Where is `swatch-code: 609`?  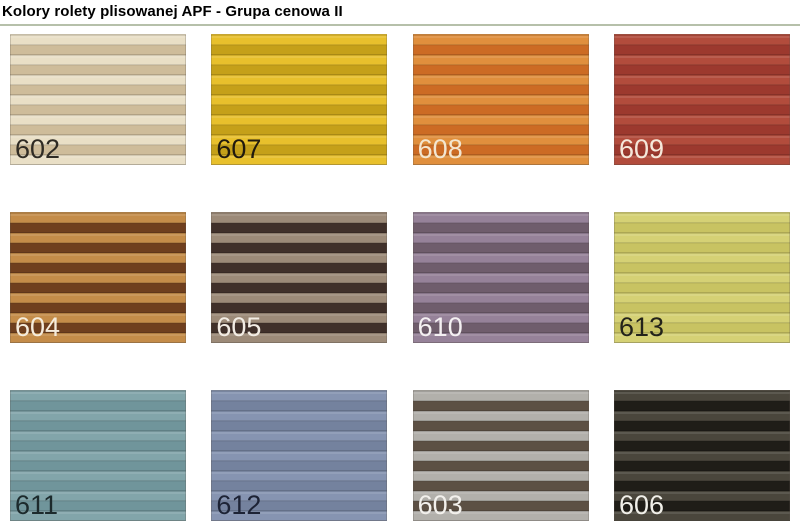
swatch-code: 609 is located at coordinates (641, 149).